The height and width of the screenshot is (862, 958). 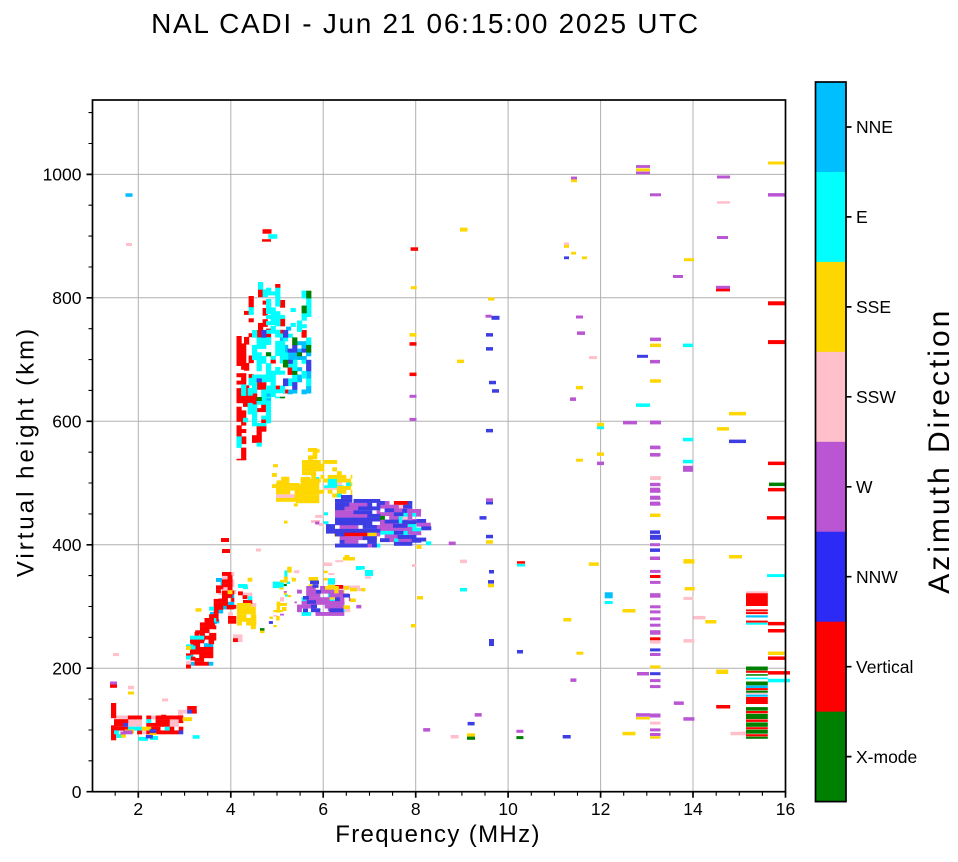 What do you see at coordinates (884, 667) in the screenshot?
I see `svg-text: Vertical` at bounding box center [884, 667].